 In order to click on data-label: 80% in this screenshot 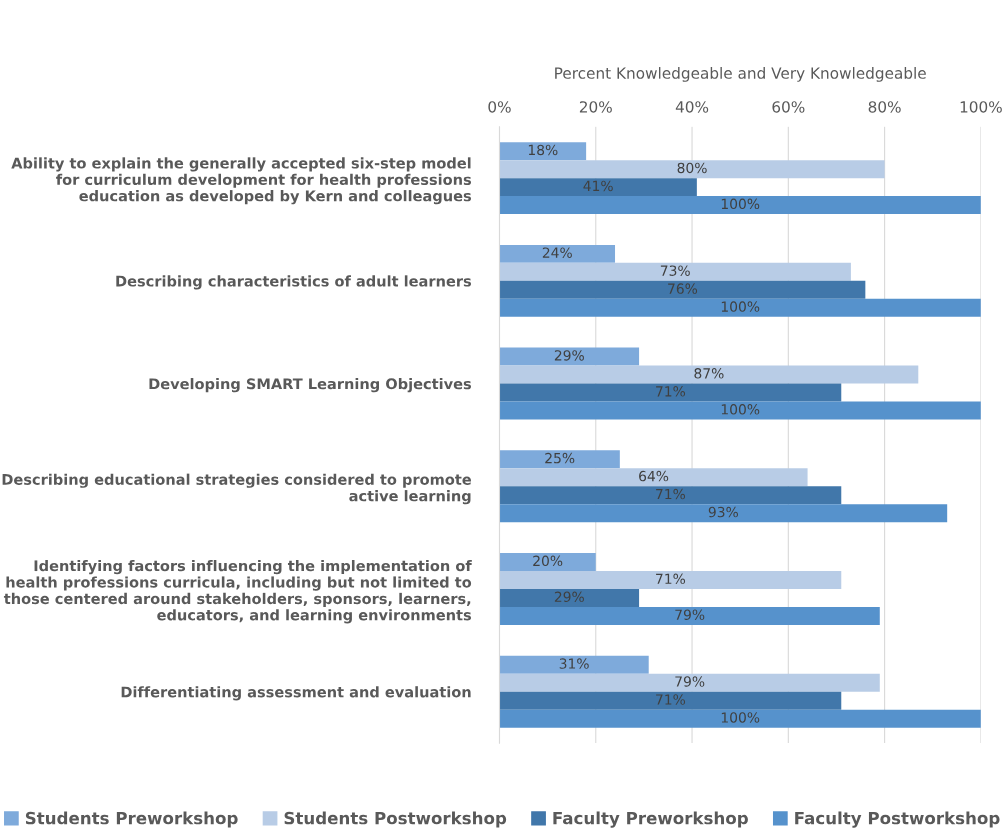, I will do `click(692, 168)`.